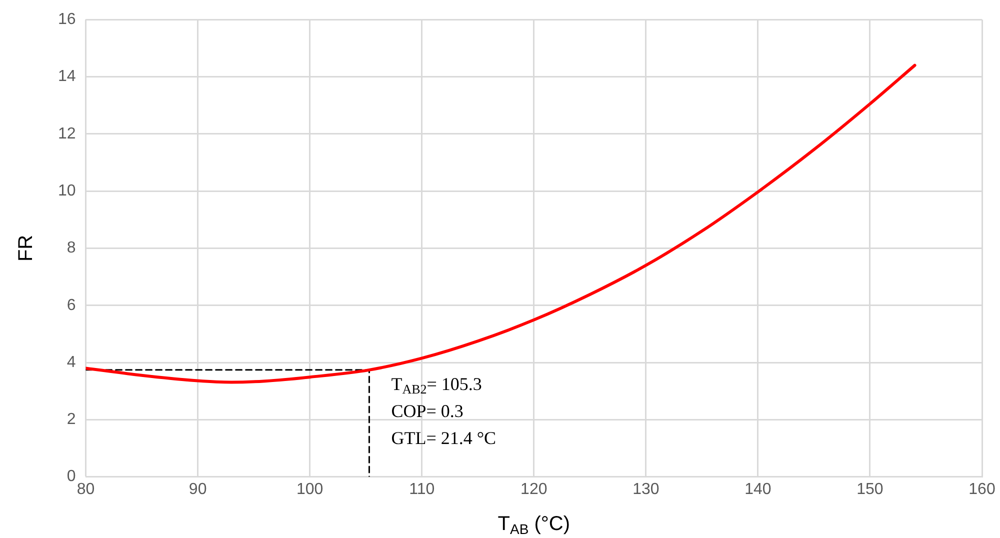 The image size is (1000, 538). I want to click on x-tick-label: 90, so click(197, 489).